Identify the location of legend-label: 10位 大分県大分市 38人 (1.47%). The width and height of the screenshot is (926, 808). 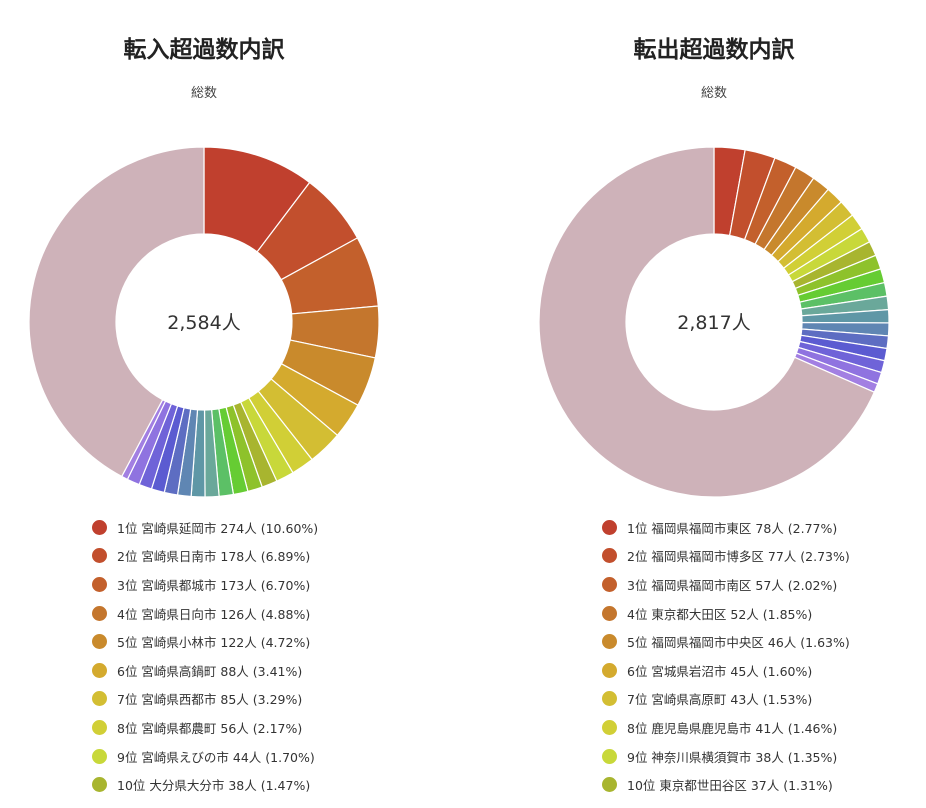
(214, 786).